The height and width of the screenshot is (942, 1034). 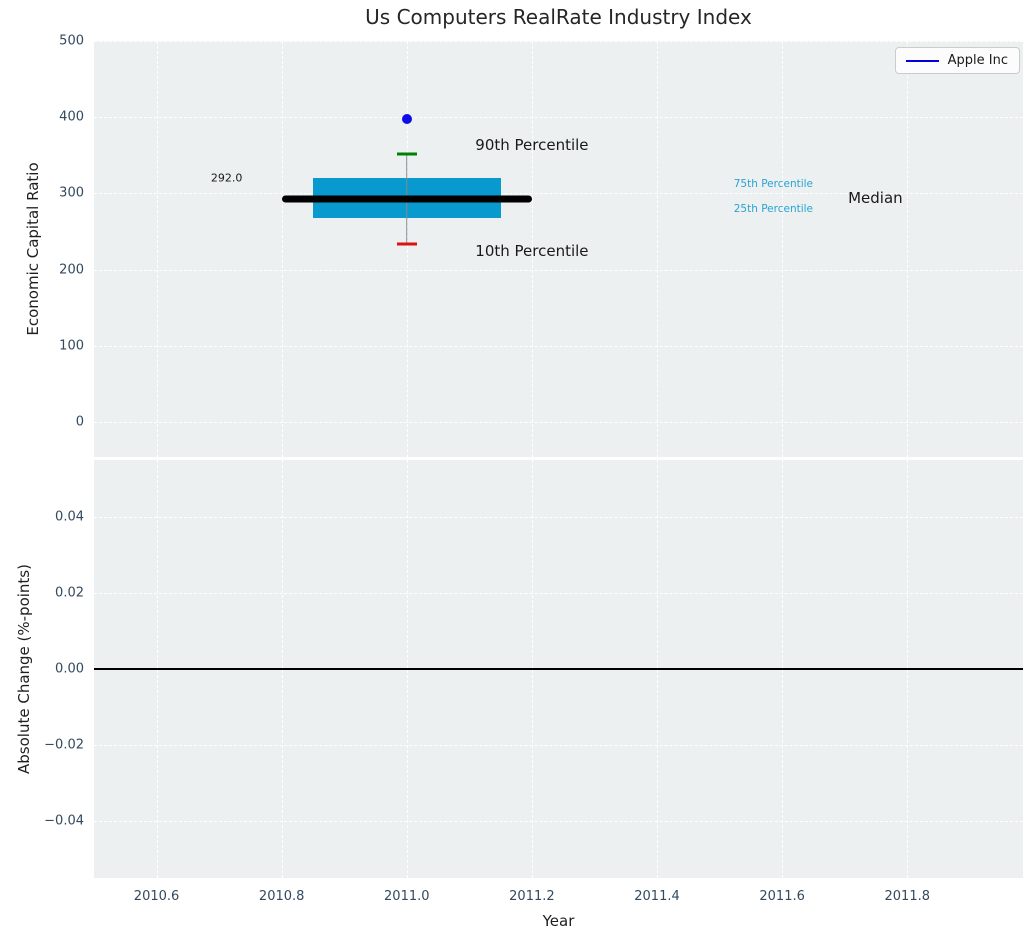 What do you see at coordinates (79, 422) in the screenshot?
I see `y-tick-label: 0` at bounding box center [79, 422].